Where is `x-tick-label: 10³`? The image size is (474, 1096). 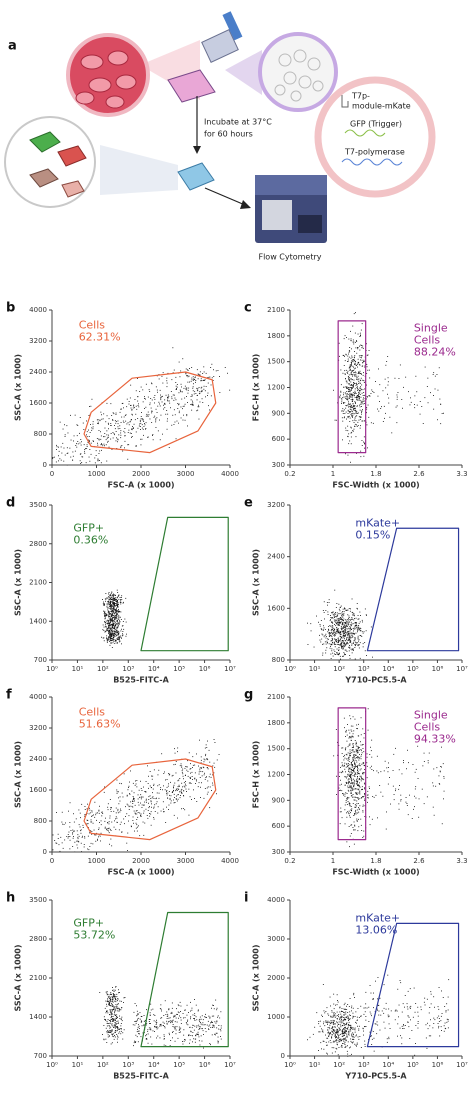
x-tick-label: 10³ is located at coordinates (128, 1065).